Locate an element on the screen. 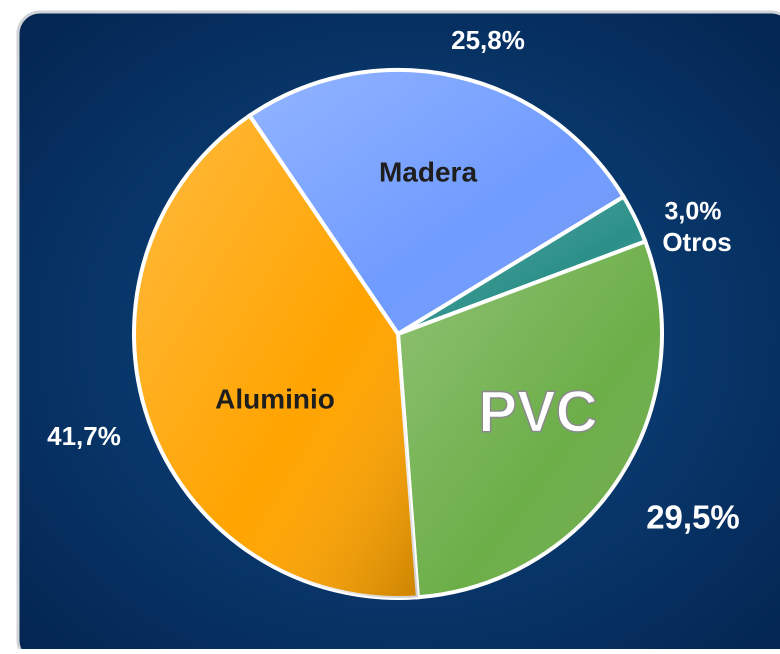 Image resolution: width=780 pixels, height=654 pixels. value-label: 25,8% is located at coordinates (488, 40).